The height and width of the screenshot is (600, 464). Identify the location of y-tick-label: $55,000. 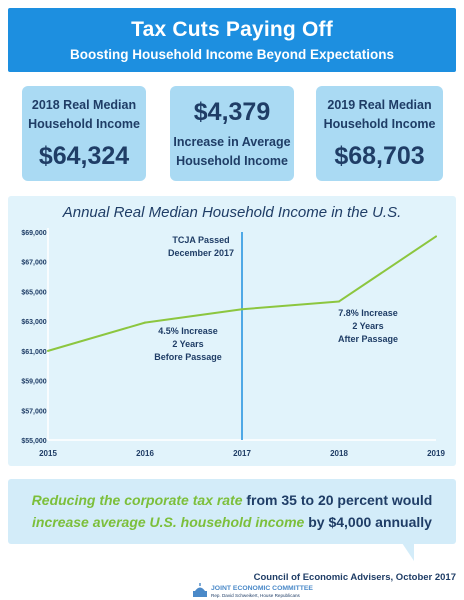
(33, 441).